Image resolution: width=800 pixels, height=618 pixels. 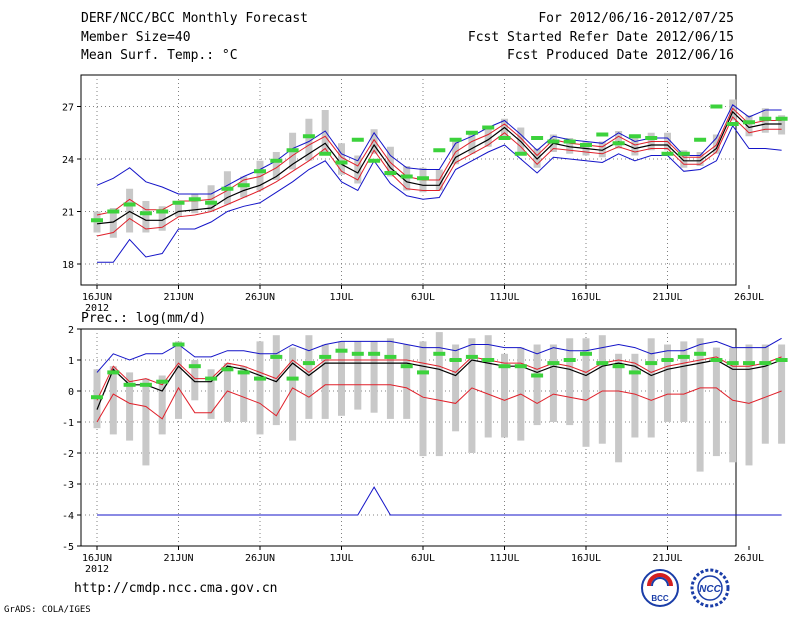 What do you see at coordinates (68, 213) in the screenshot?
I see `y-tick-label: 21` at bounding box center [68, 213].